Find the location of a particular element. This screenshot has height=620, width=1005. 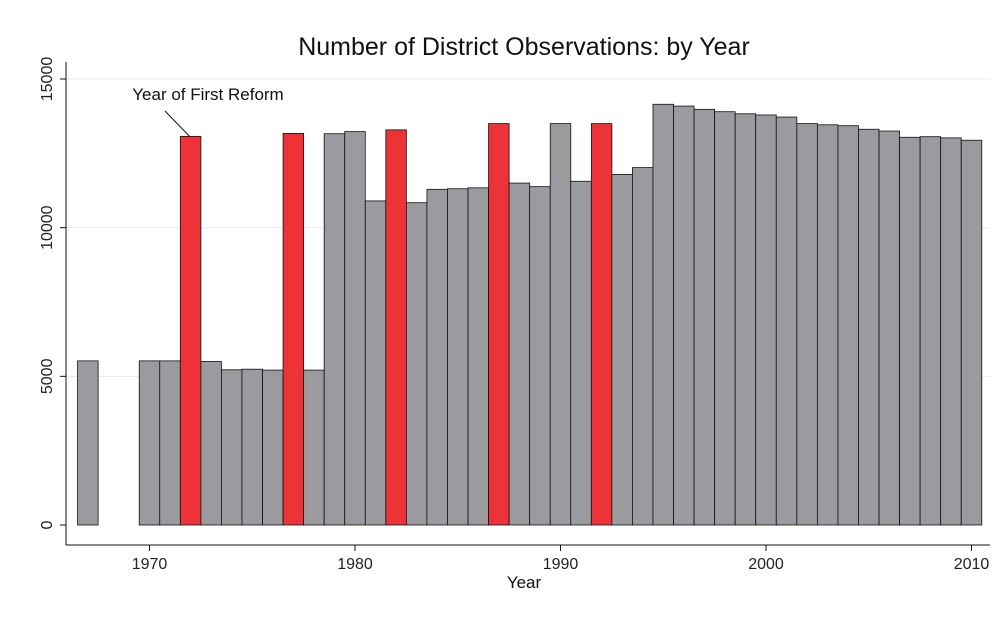

chart-title: Number of District Observations: by Year is located at coordinates (524, 47).